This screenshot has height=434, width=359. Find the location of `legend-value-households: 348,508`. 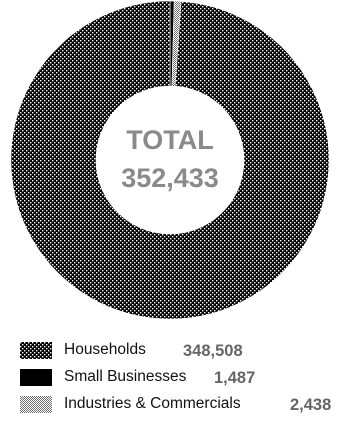

legend-value-households: 348,508 is located at coordinates (213, 351).